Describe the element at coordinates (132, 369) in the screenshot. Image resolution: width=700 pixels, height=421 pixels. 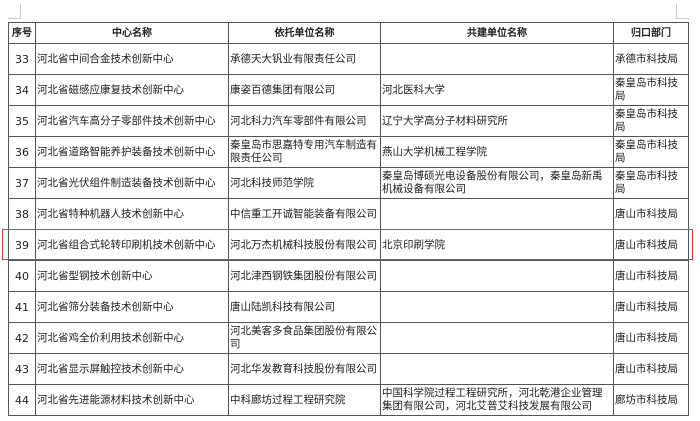
I see `center-name-cell: 河北省显示屏触控技术创新中心` at that location.